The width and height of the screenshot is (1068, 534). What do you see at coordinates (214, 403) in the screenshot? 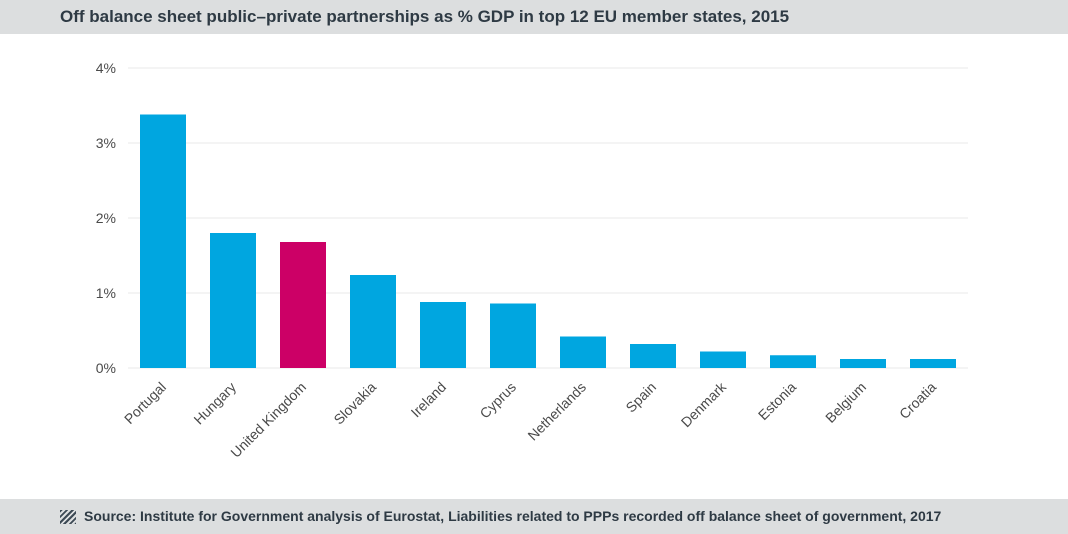
I see `x-tick-label: Hungary` at bounding box center [214, 403].